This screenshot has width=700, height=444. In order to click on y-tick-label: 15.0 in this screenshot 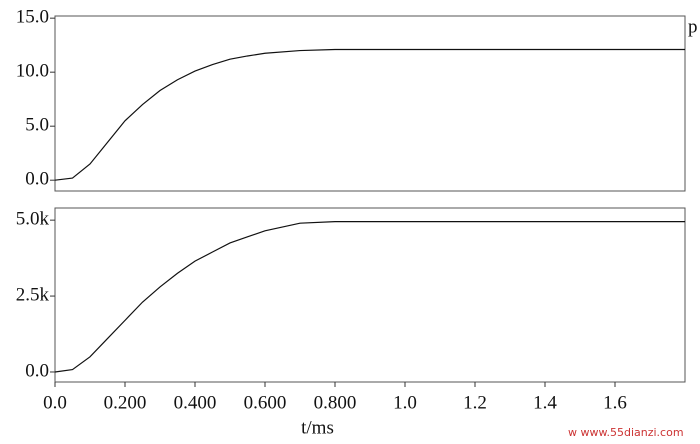, I will do `click(32, 17)`.